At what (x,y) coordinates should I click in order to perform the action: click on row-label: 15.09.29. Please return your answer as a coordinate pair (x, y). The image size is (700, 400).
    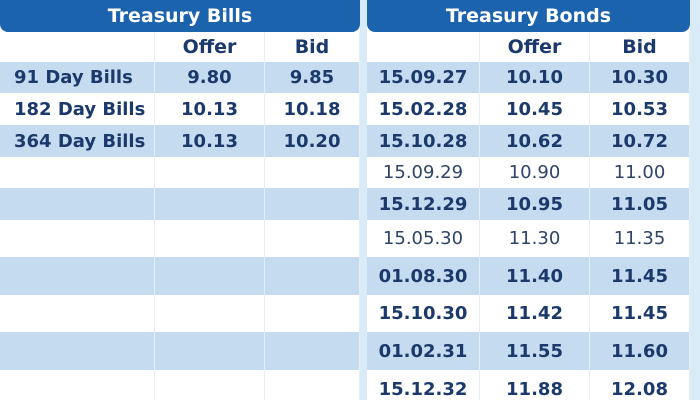
    Looking at the image, I should click on (423, 172).